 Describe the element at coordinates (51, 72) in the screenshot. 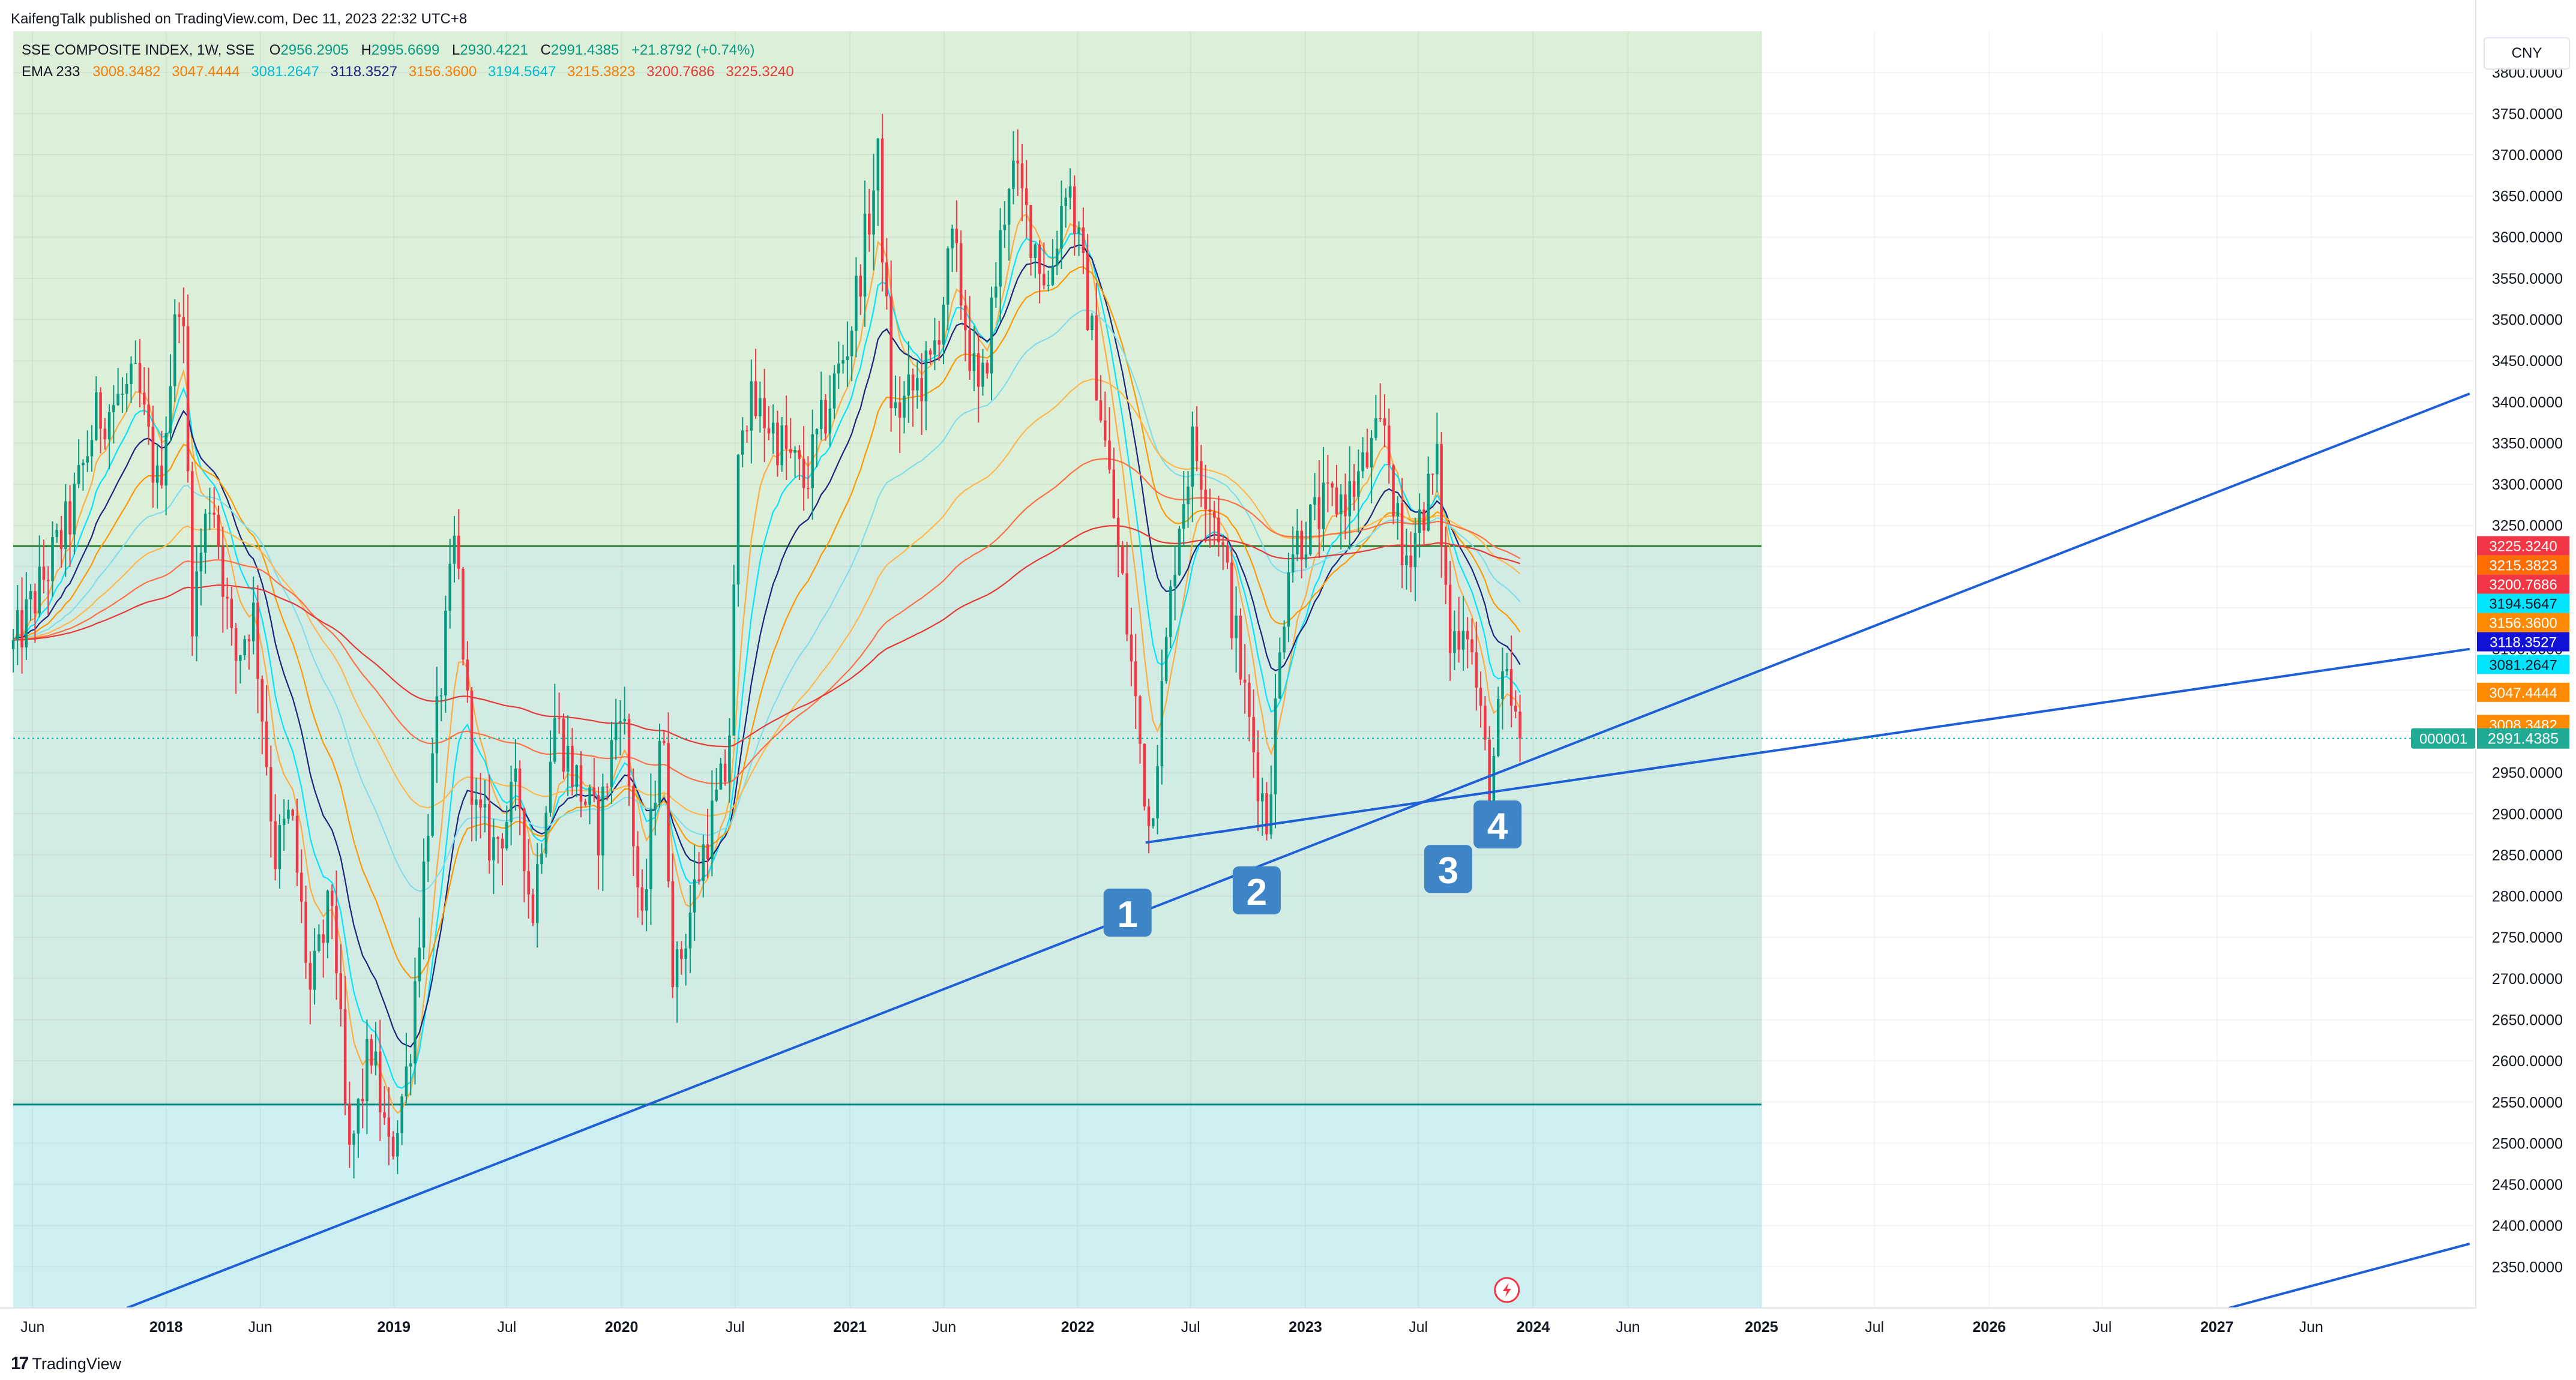

I see `ema-title: EMA 233` at that location.